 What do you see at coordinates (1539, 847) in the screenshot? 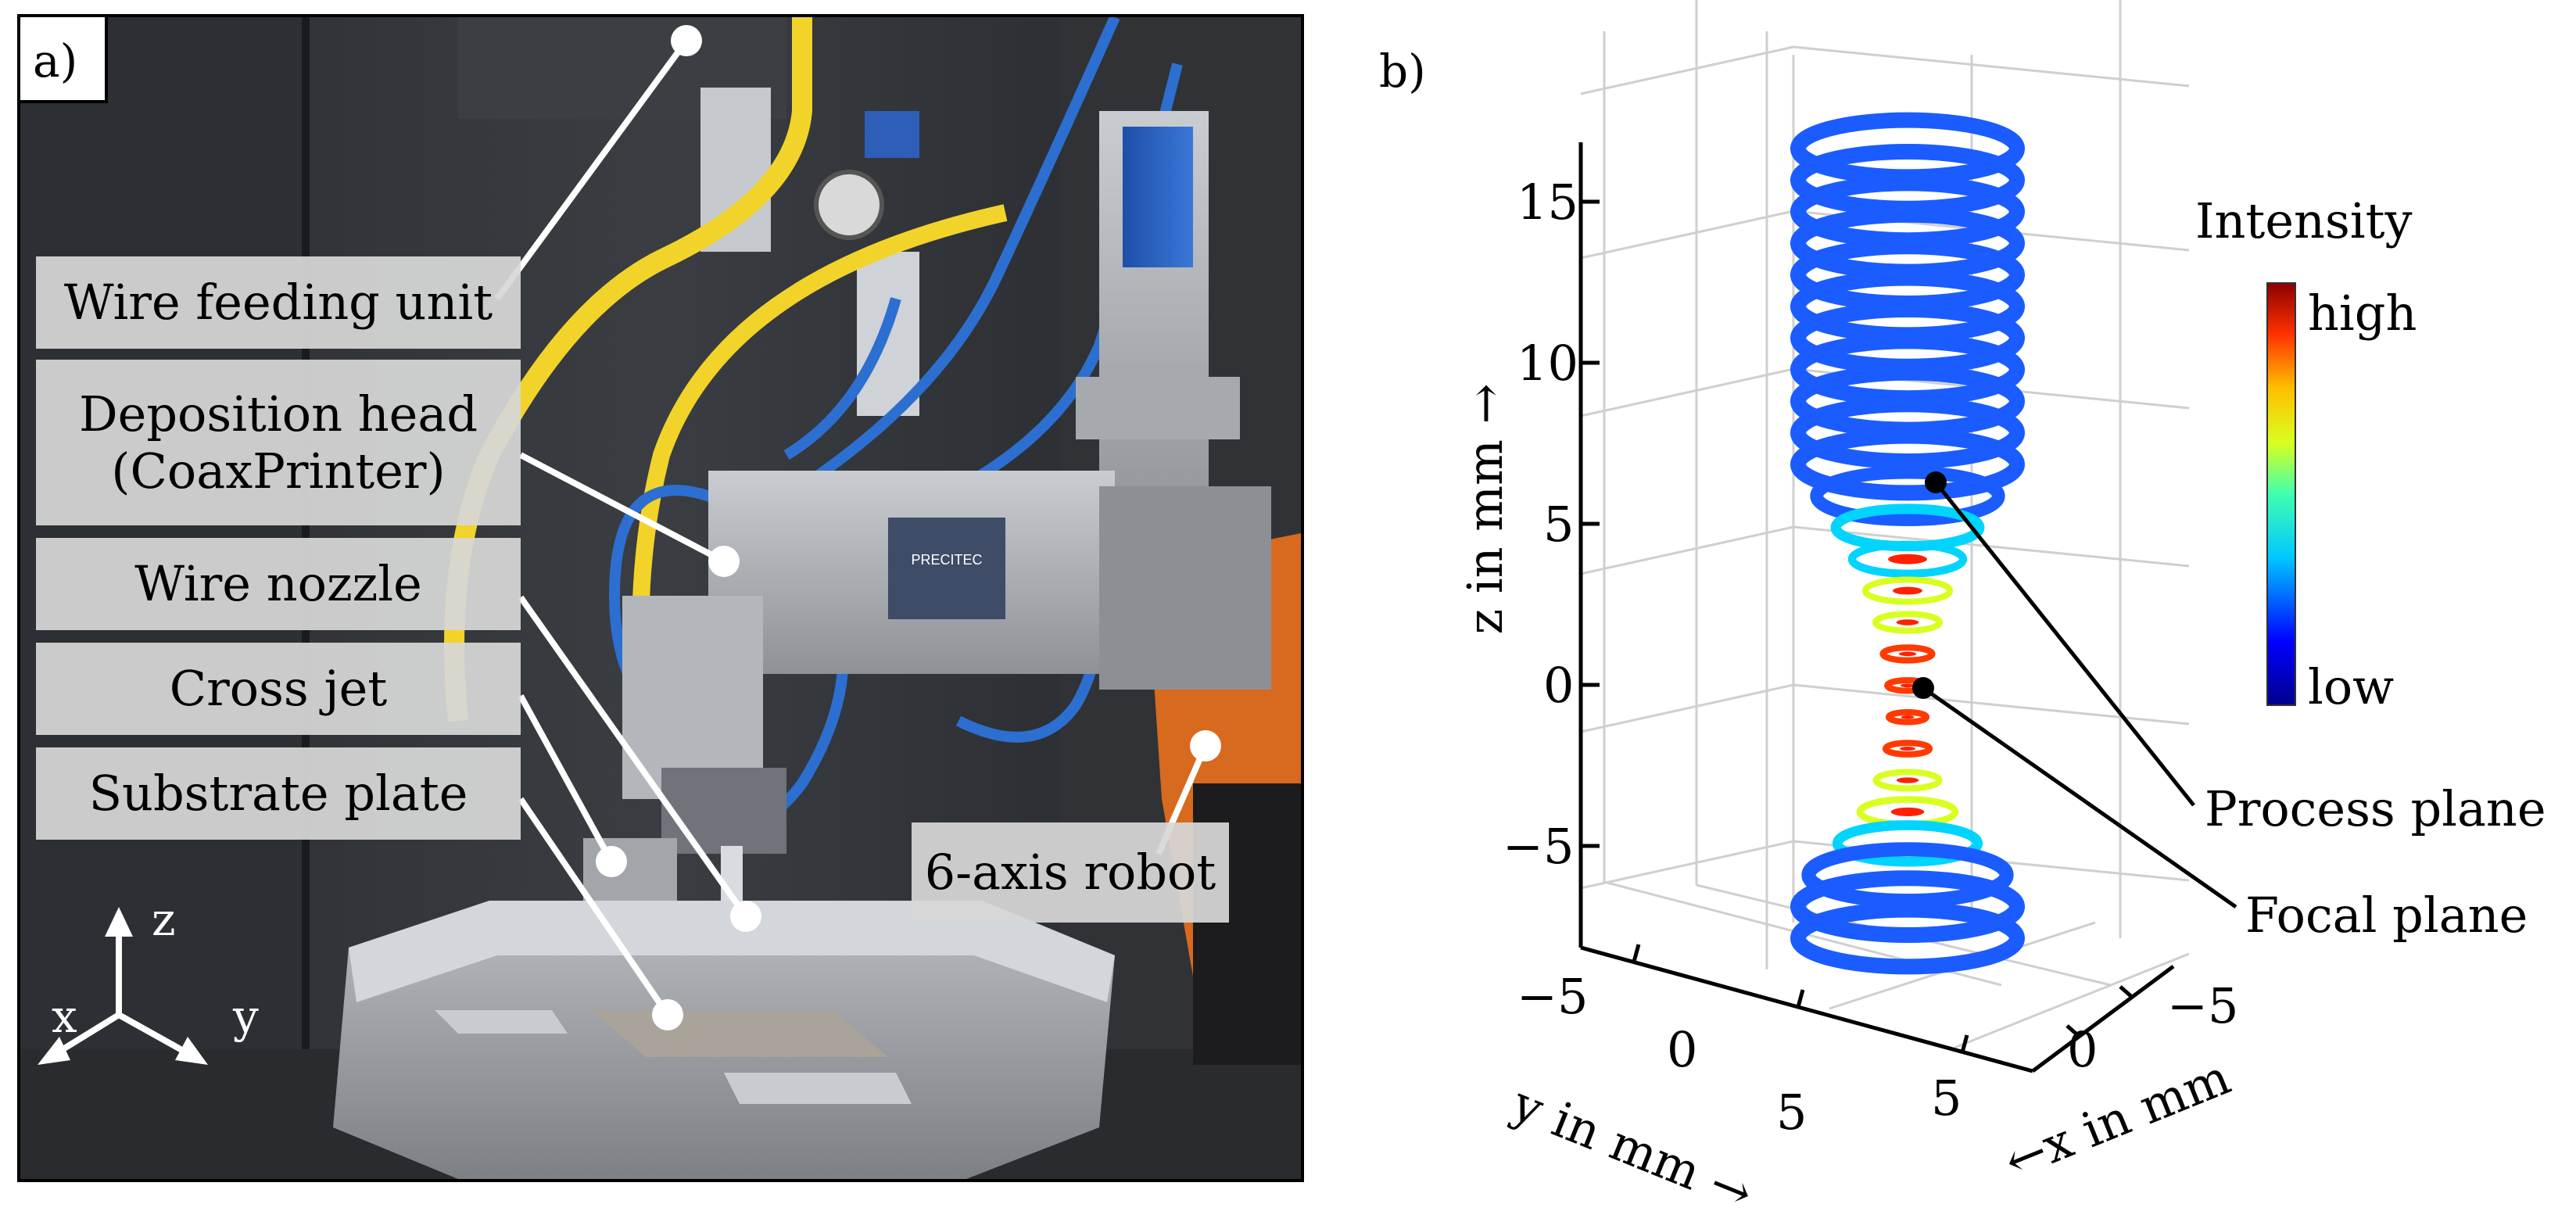
I see `z-tick-label: −5` at bounding box center [1539, 847].